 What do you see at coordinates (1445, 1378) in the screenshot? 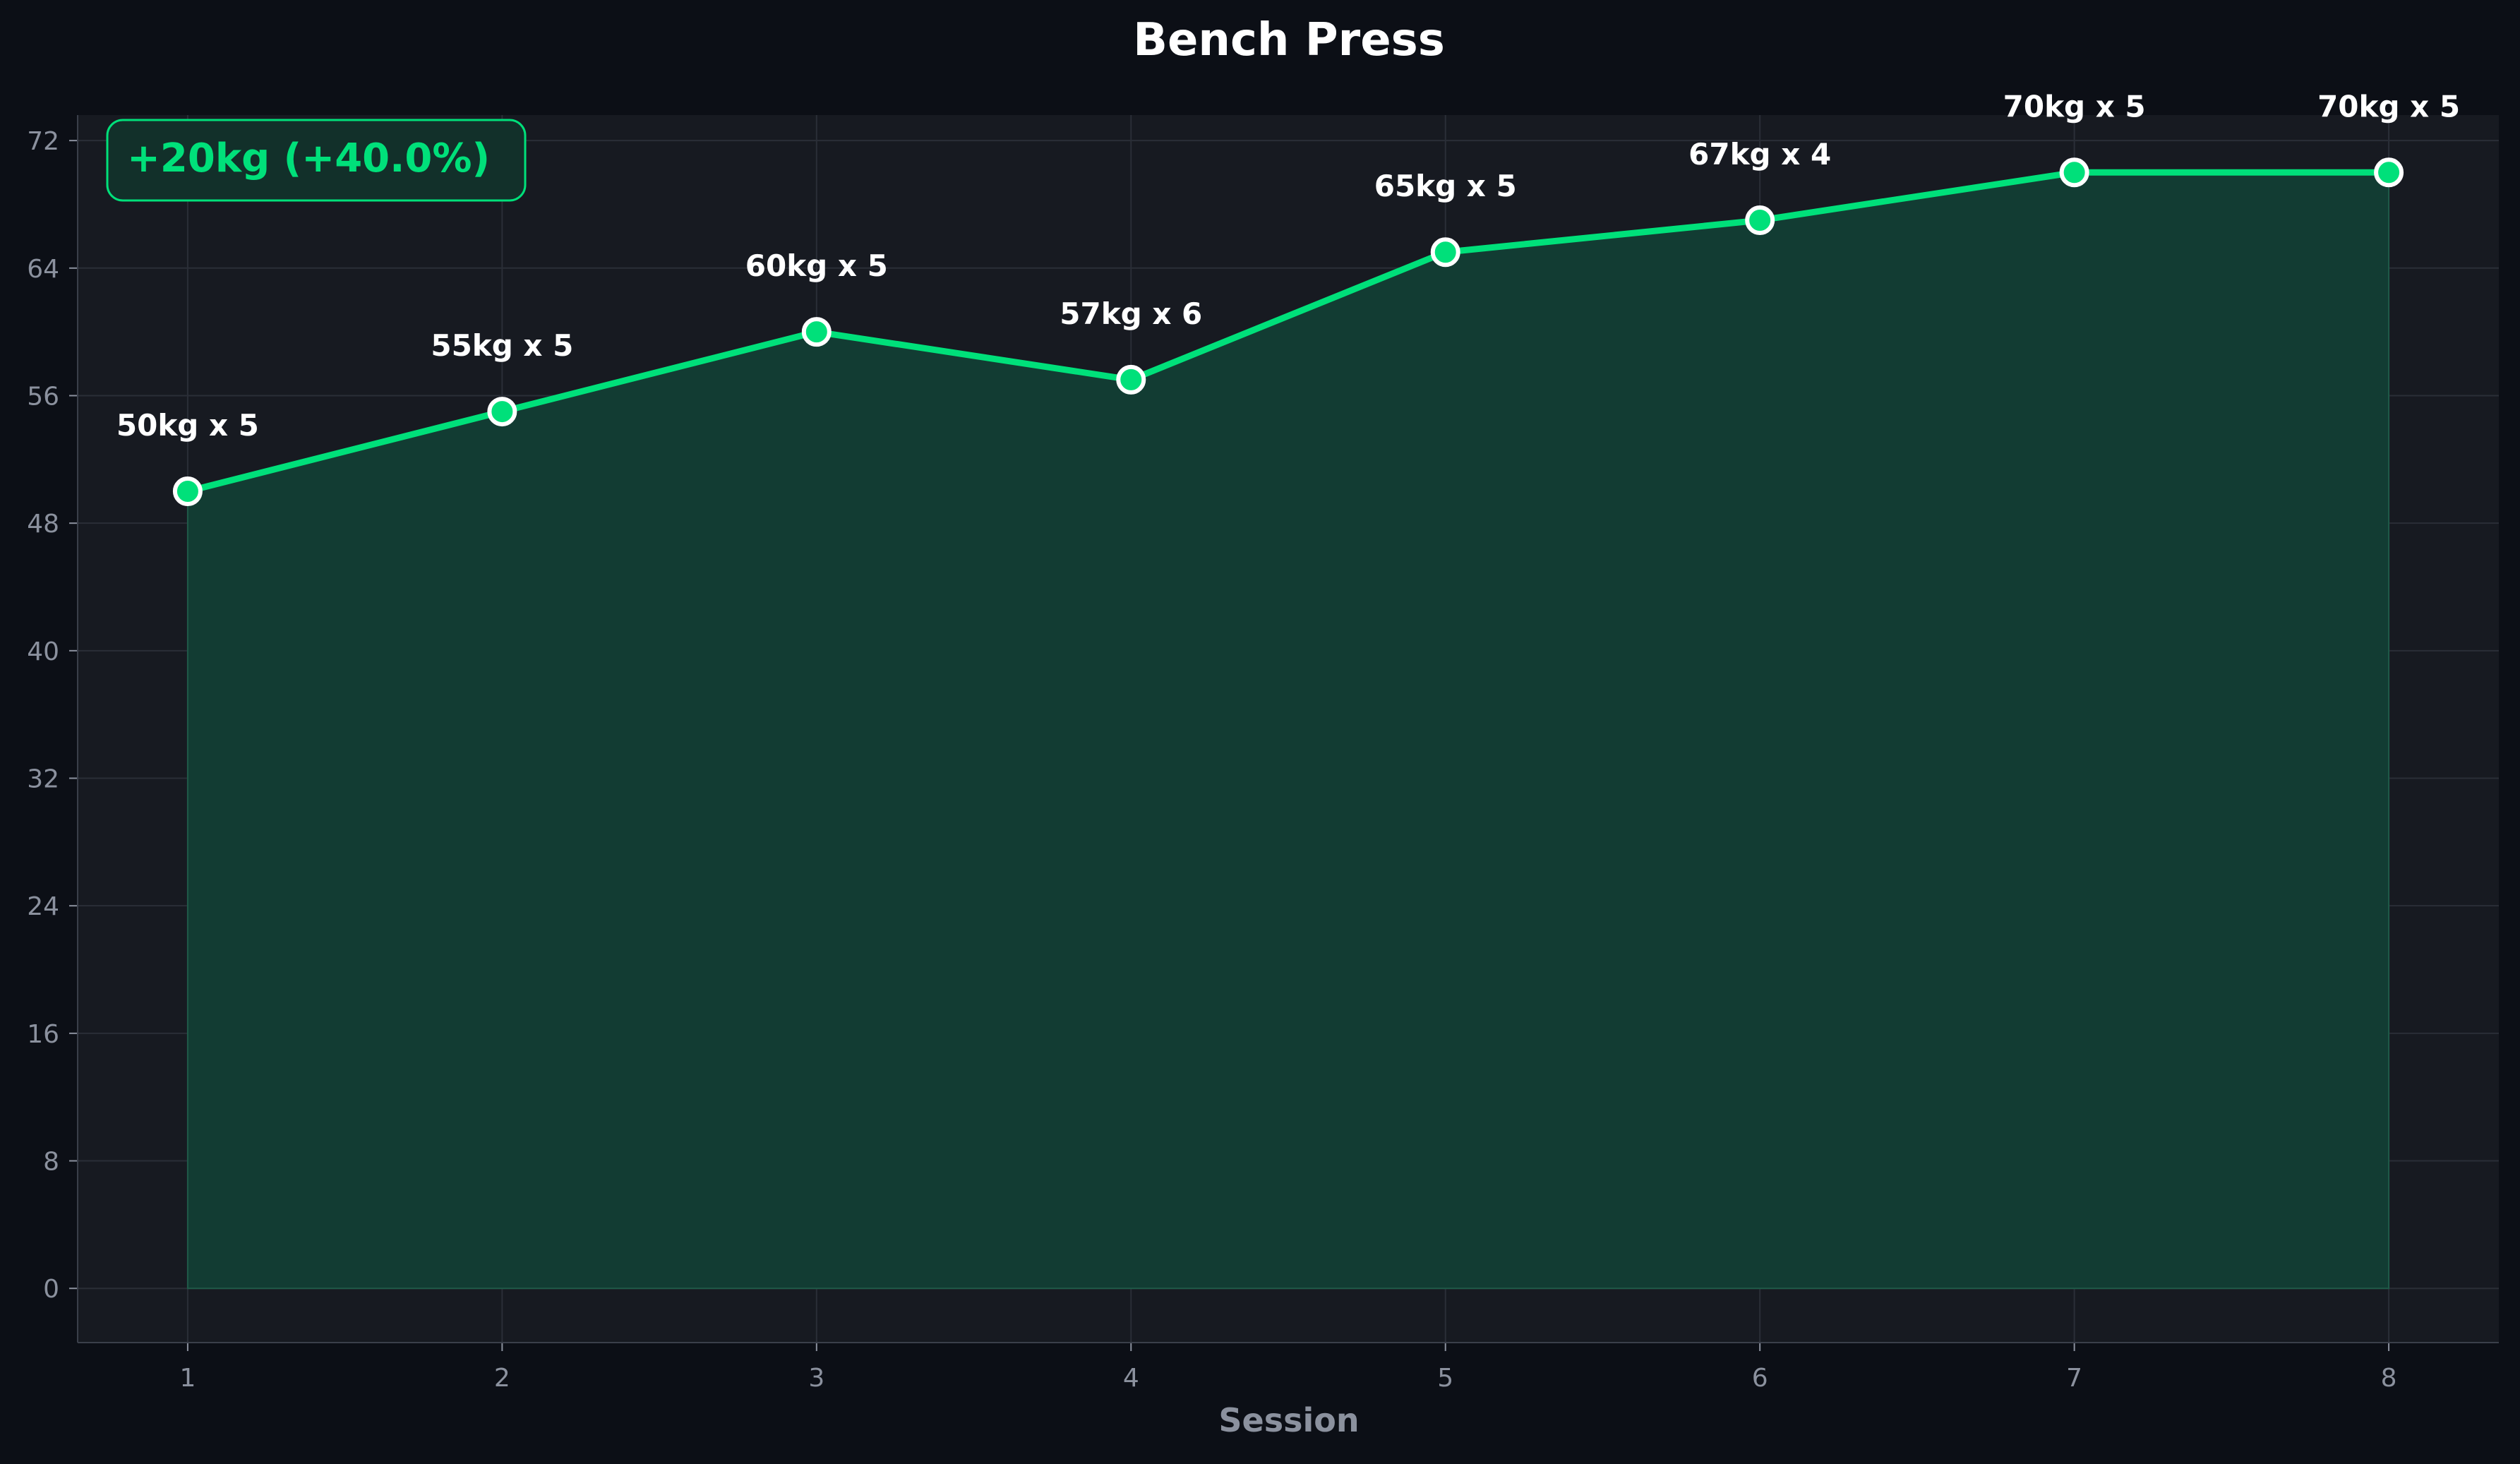
I see `x-tick-label: 5` at bounding box center [1445, 1378].